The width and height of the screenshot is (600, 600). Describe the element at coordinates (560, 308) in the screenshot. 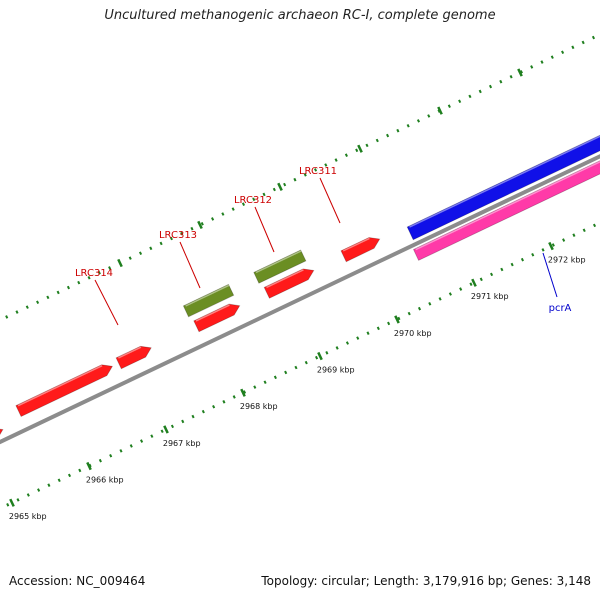

I see `gene-label-pcra: pcrA` at that location.